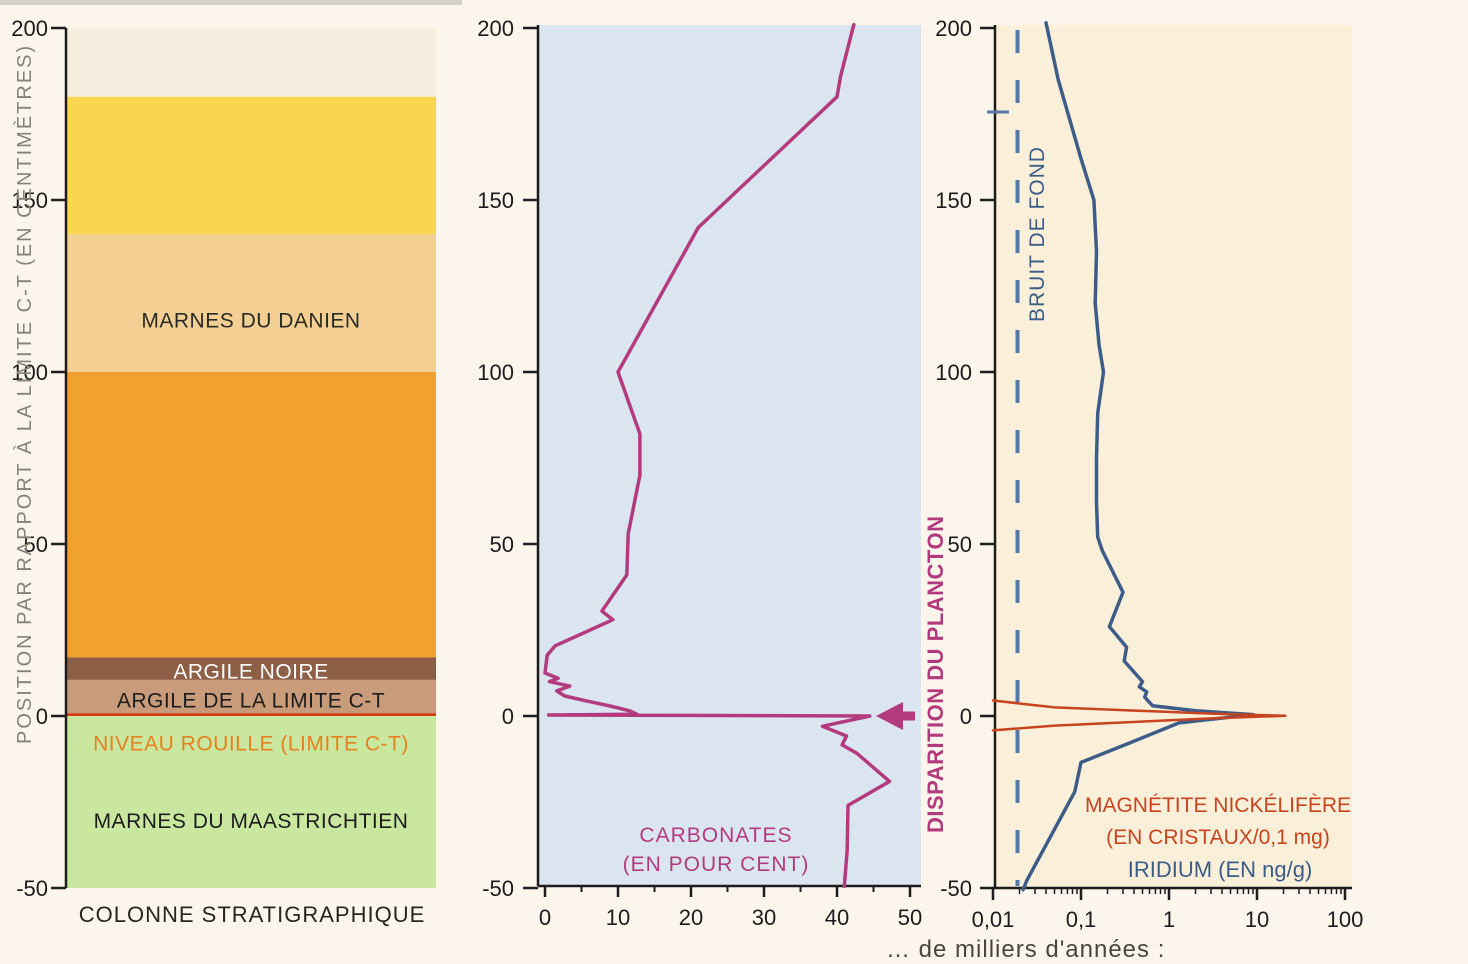  What do you see at coordinates (889, 716) in the screenshot?
I see `plankton-arrow` at bounding box center [889, 716].